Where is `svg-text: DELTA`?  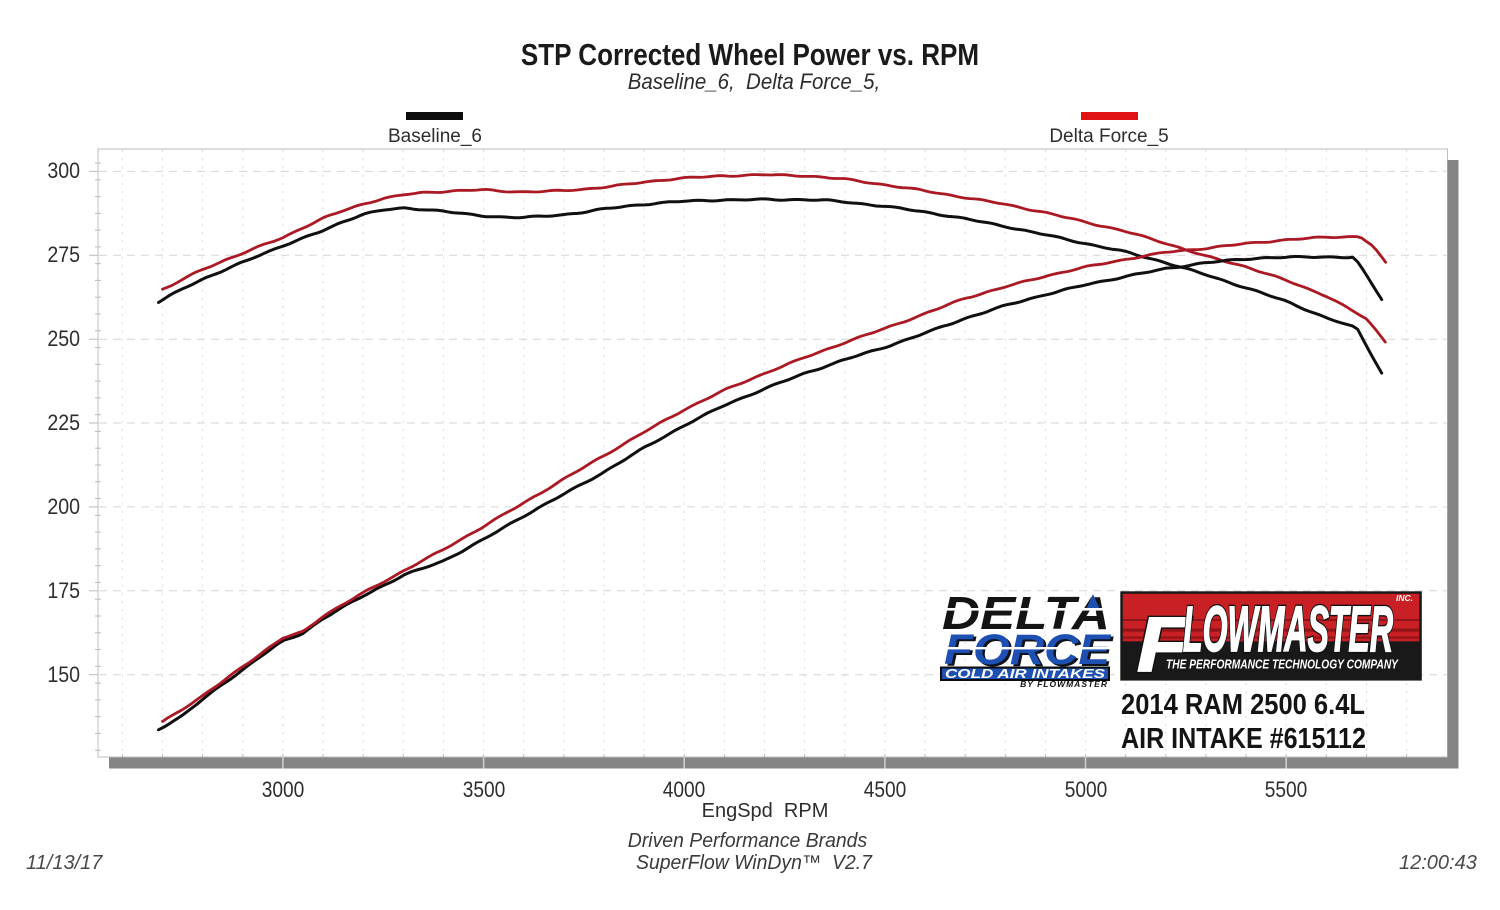 svg-text: DELTA is located at coordinates (1026, 613).